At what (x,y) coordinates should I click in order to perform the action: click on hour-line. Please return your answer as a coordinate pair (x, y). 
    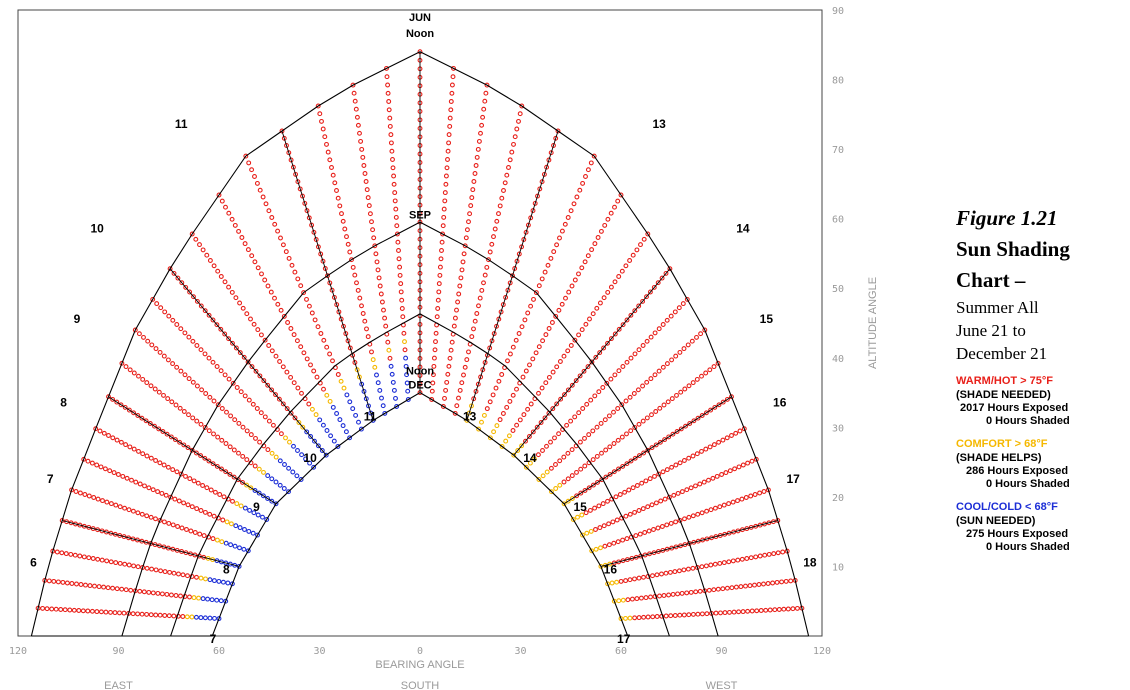
    Looking at the image, I should click on (512, 275).